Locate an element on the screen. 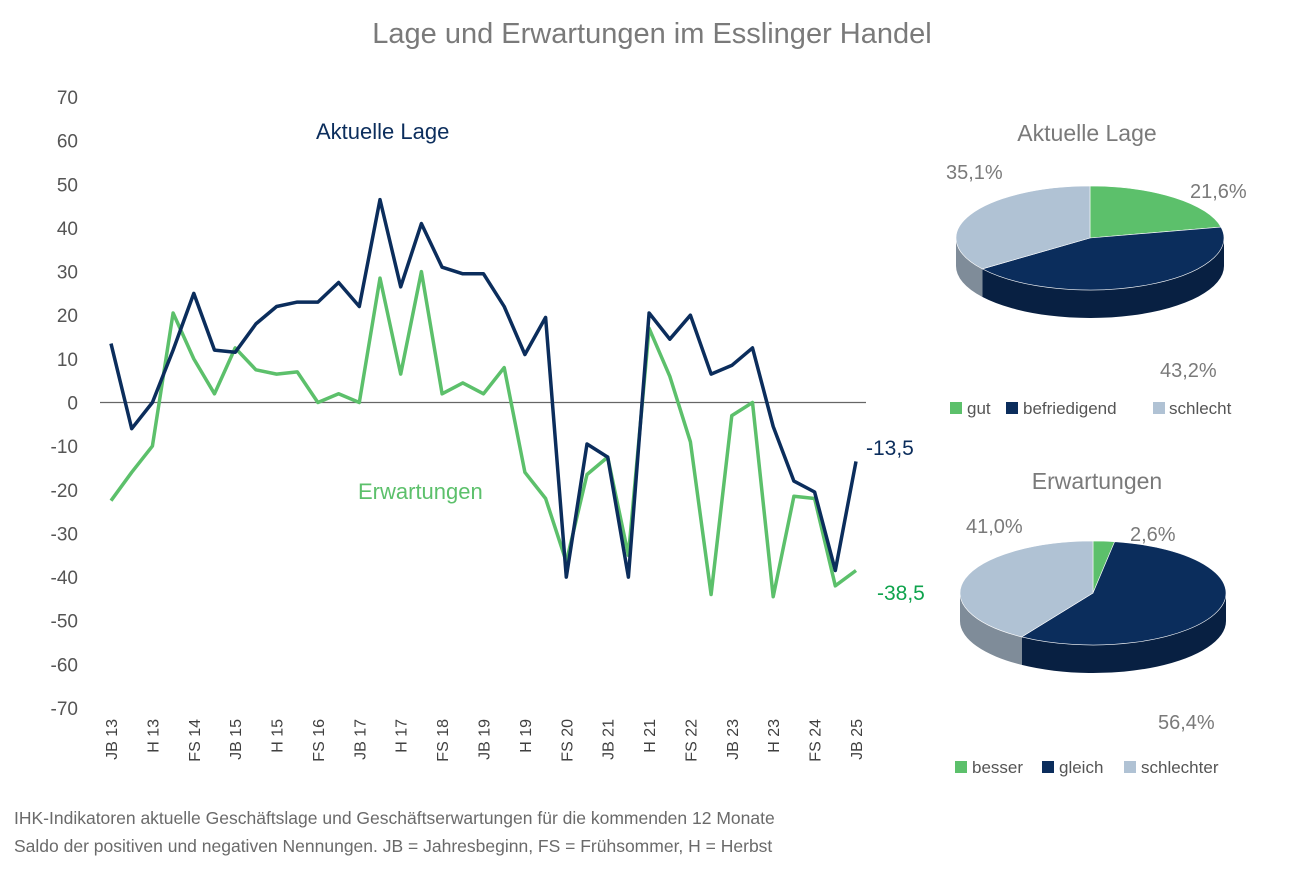  pie-label-gut: 21,6% is located at coordinates (1218, 192).